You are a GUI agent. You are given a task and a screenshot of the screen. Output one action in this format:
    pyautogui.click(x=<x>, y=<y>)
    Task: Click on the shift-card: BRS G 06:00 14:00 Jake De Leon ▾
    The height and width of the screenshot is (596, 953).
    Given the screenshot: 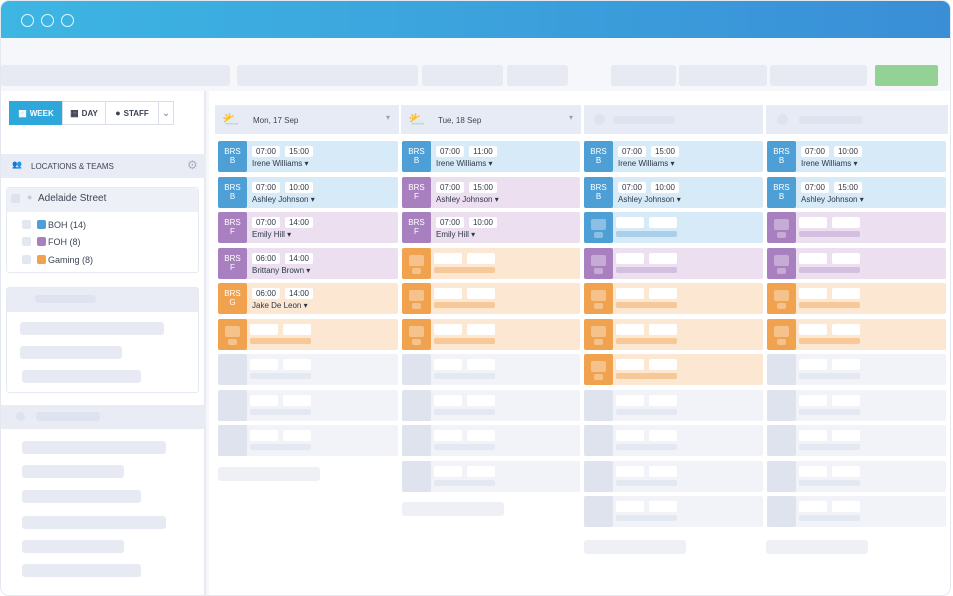 What is the action you would take?
    pyautogui.click(x=308, y=298)
    